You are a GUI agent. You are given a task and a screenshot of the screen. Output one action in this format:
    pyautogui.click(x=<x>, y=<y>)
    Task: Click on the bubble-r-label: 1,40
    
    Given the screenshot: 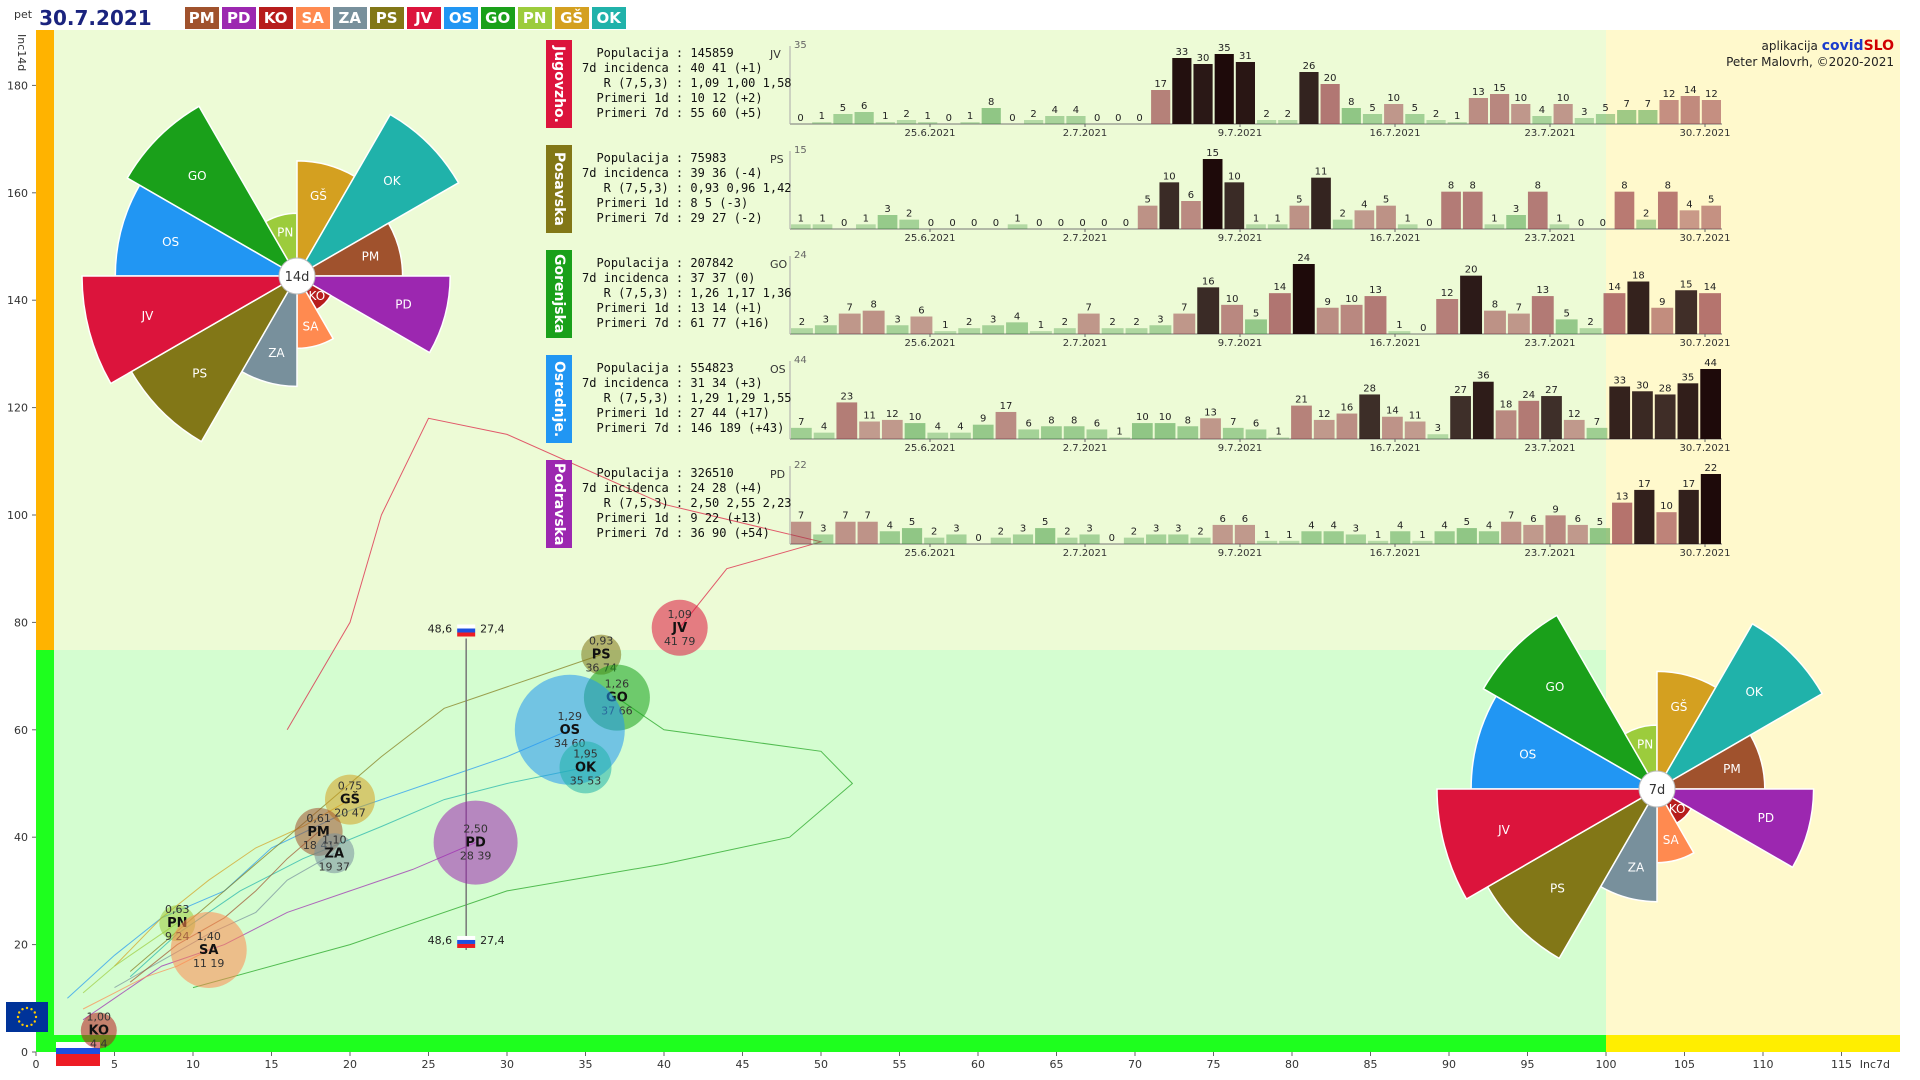 What is the action you would take?
    pyautogui.click(x=208, y=936)
    